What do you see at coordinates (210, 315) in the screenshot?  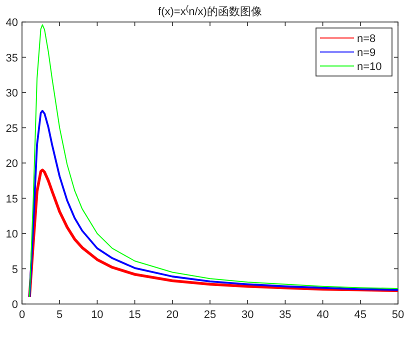 I see `x-tick-label: 25` at bounding box center [210, 315].